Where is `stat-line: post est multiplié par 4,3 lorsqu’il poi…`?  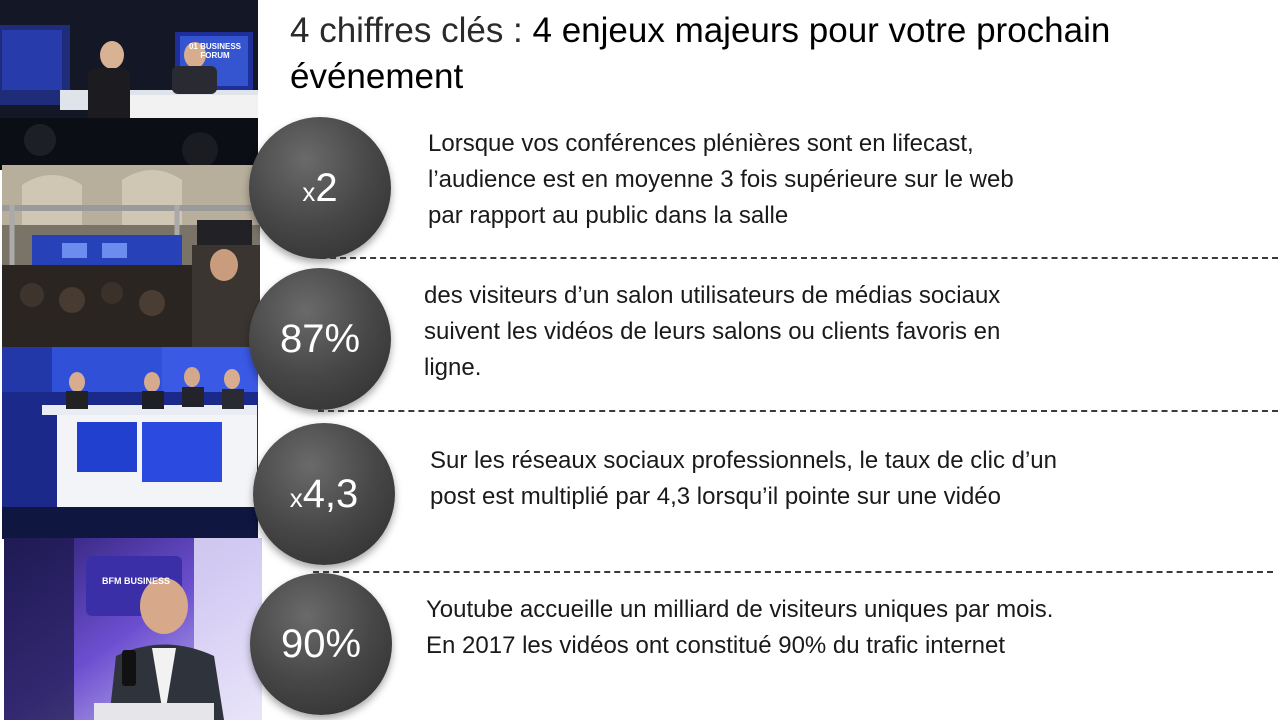
stat-line: post est multiplié par 4,3 lorsqu’il poi… is located at coordinates (715, 496).